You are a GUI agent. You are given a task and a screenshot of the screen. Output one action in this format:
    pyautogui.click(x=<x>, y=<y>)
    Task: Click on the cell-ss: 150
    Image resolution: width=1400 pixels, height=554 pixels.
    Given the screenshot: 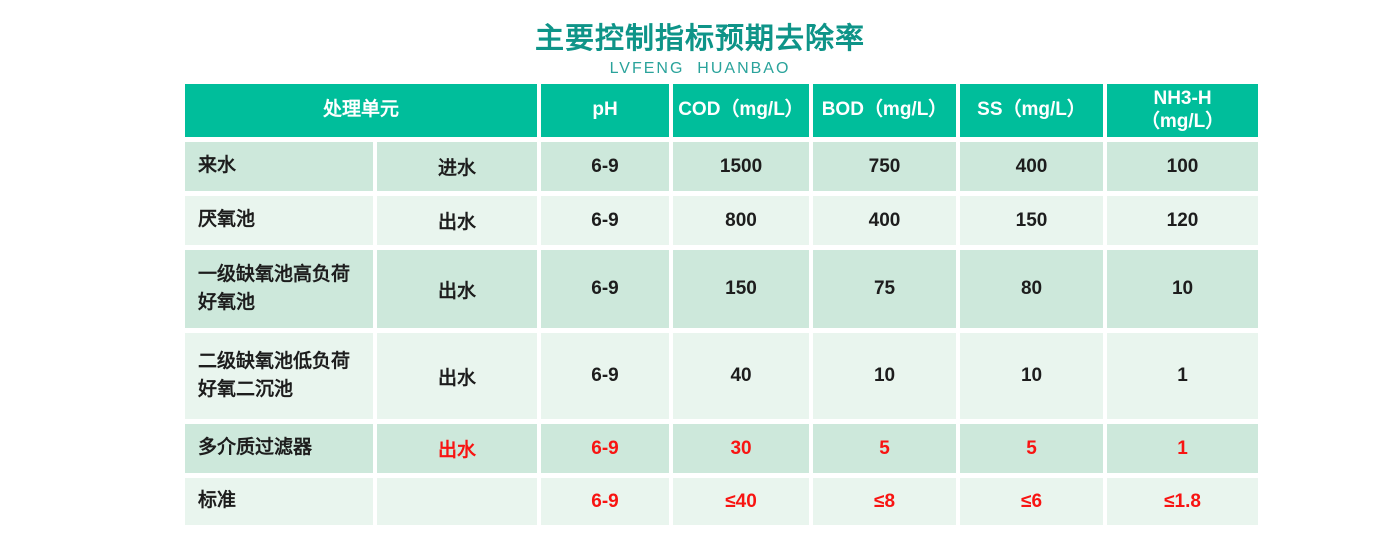 What is the action you would take?
    pyautogui.click(x=1032, y=220)
    